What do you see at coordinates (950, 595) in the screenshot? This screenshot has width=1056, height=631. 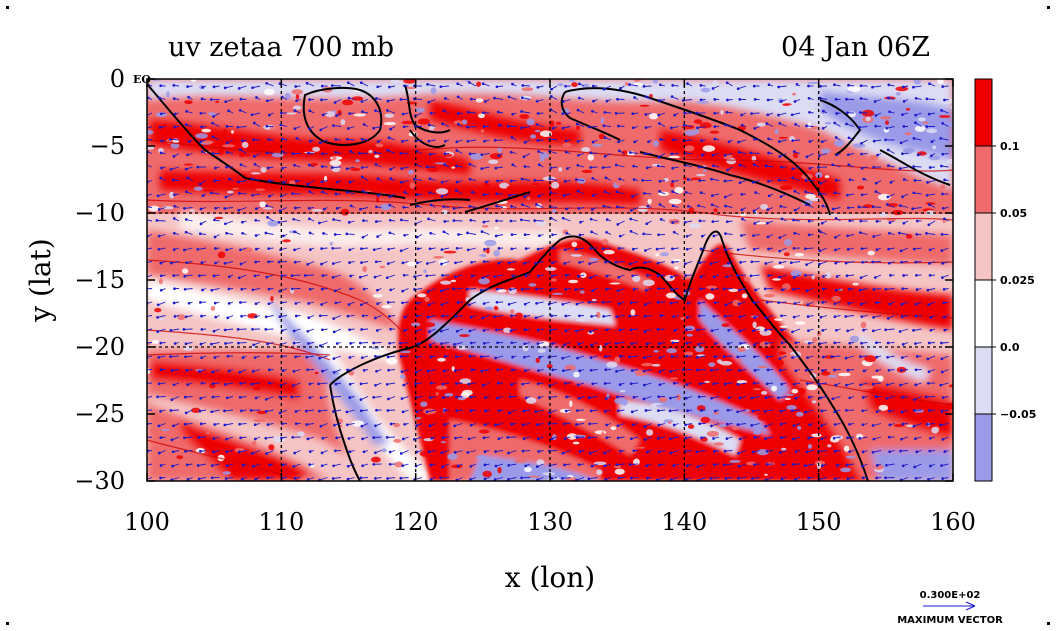 I see `vector-key-value: 0.300E+02` at bounding box center [950, 595].